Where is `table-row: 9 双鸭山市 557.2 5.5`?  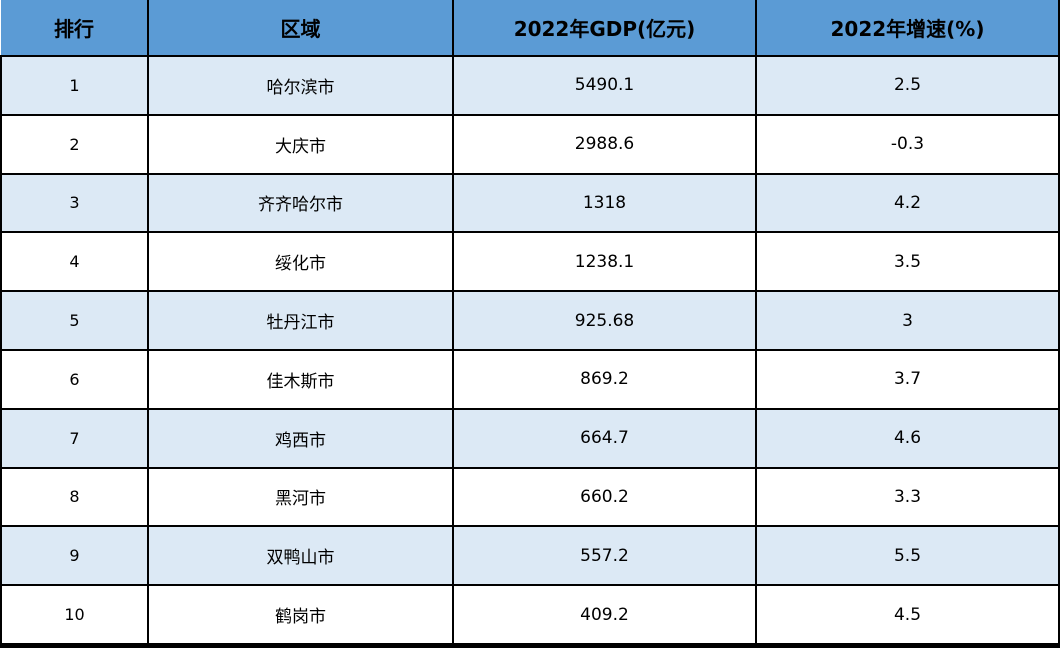
table-row: 9 双鸭山市 557.2 5.5 is located at coordinates (530, 556).